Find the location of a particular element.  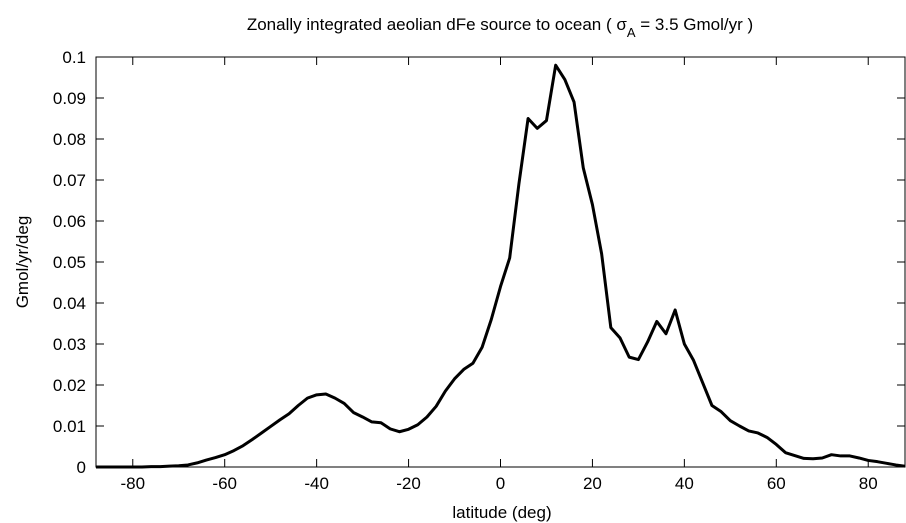

x-tick-label: -20 is located at coordinates (408, 483).